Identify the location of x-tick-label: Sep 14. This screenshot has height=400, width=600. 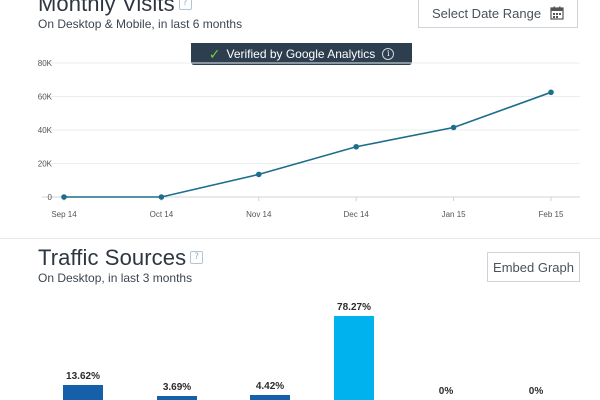
(64, 214).